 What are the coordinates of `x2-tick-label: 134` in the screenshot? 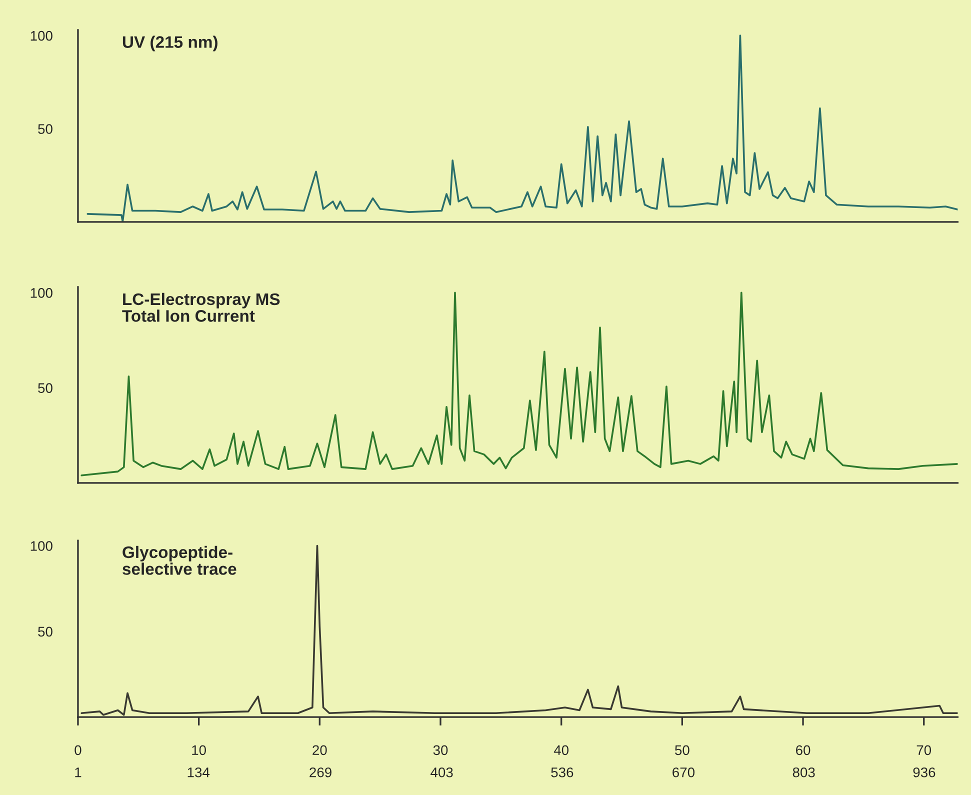 It's located at (199, 772).